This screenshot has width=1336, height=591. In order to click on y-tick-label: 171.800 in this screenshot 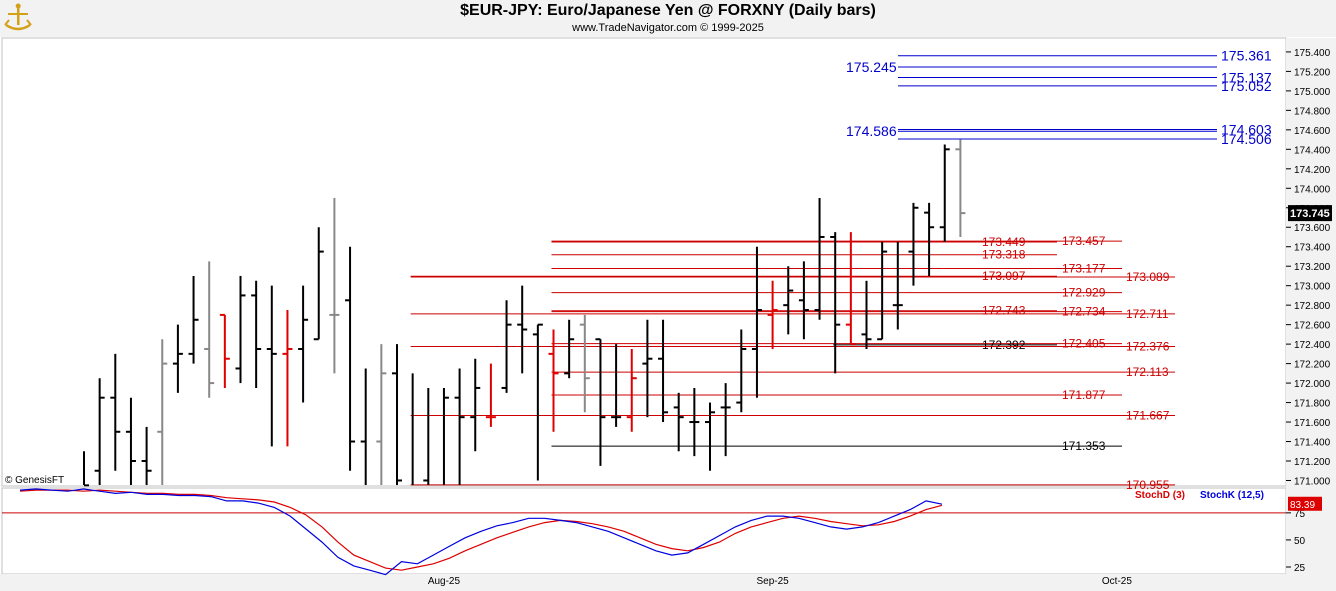, I will do `click(1312, 404)`.